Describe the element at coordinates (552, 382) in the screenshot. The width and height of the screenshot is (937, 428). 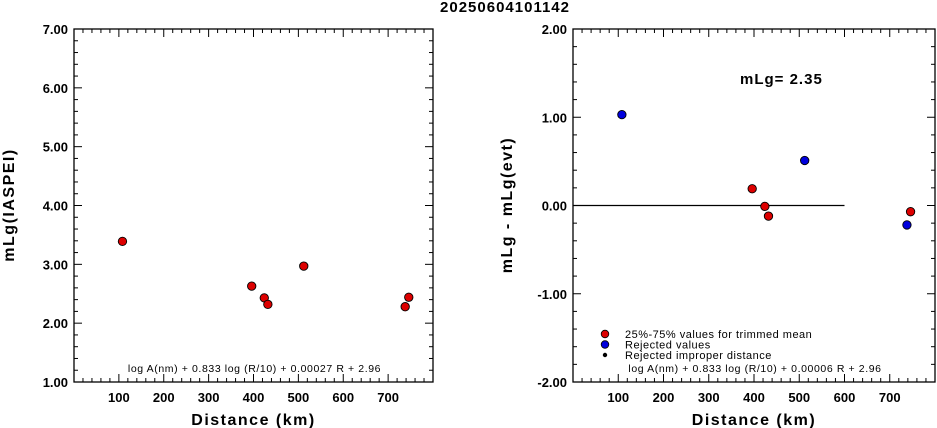
I see `y-tick-label: -2.00` at that location.